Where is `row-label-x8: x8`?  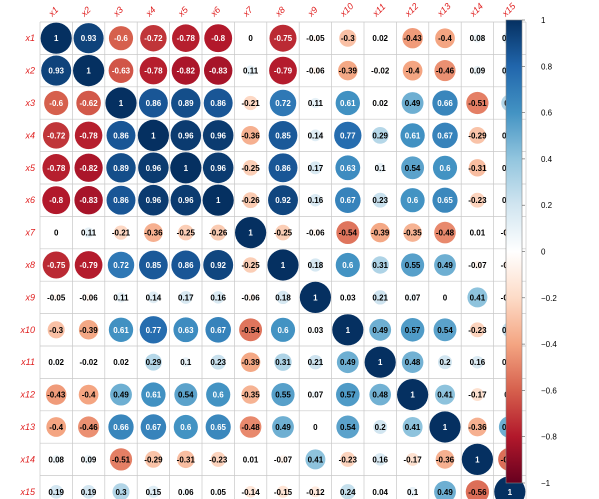
row-label-x8: x8 is located at coordinates (29, 265).